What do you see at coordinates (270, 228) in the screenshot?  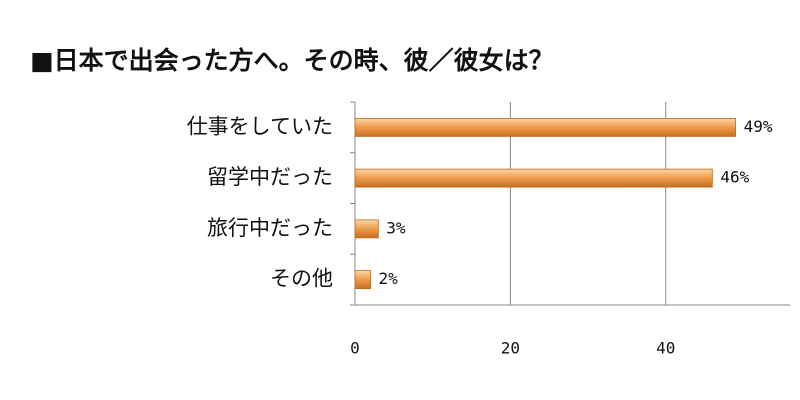 I see `y-tick-label: 旅行中だった` at bounding box center [270, 228].